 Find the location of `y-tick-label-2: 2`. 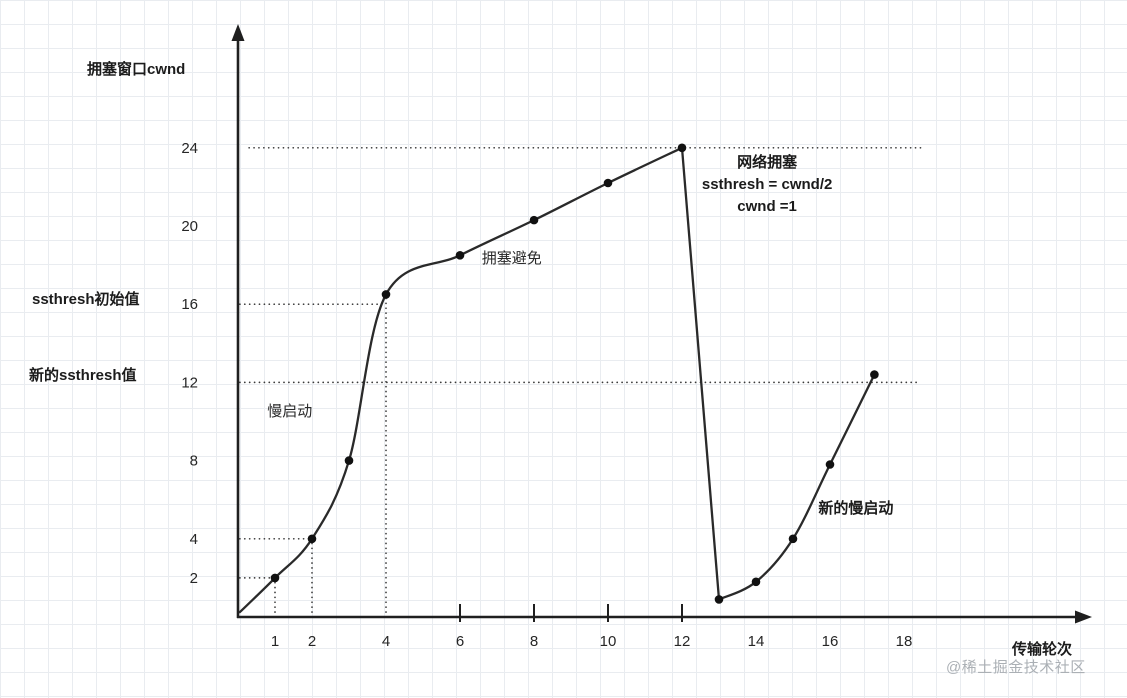

y-tick-label-2: 2 is located at coordinates (194, 578).